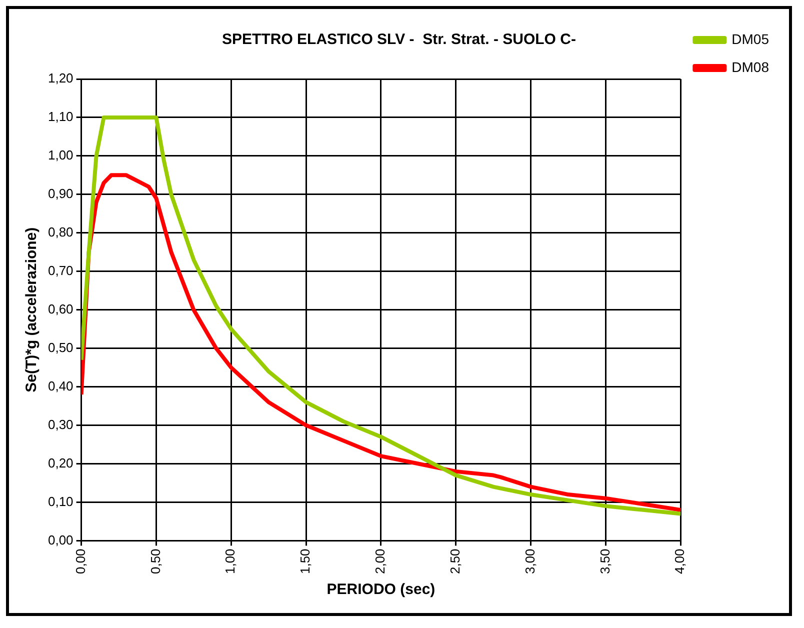  What do you see at coordinates (381, 589) in the screenshot?
I see `x-axis-title: PERIODO (sec)` at bounding box center [381, 589].